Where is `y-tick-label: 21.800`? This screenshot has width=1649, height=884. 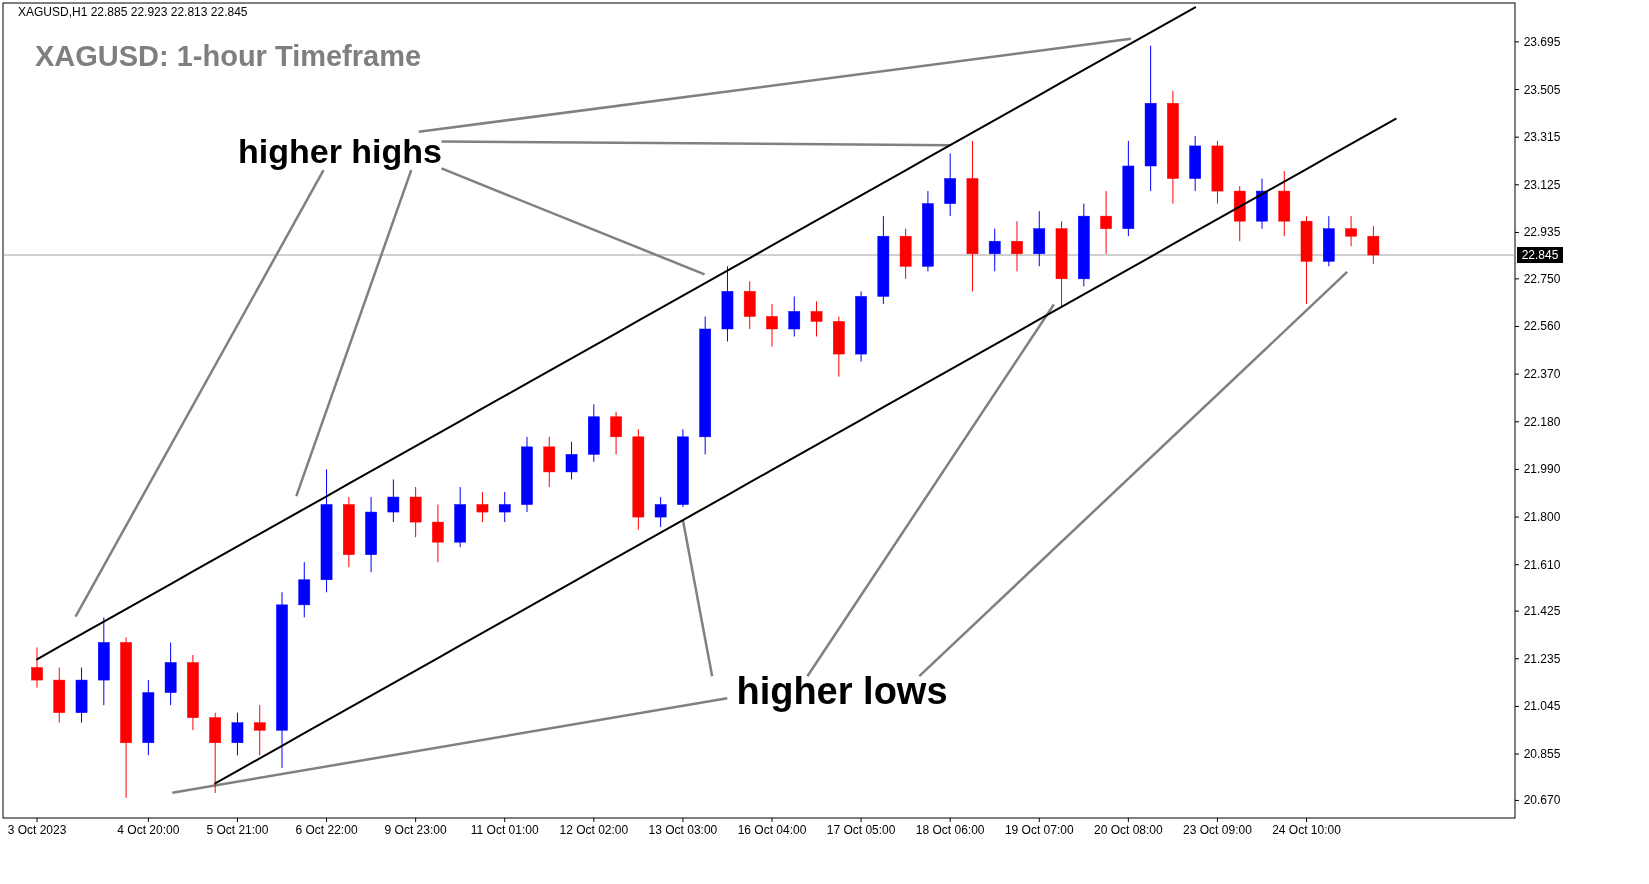
y-tick-label: 21.800 is located at coordinates (1542, 517).